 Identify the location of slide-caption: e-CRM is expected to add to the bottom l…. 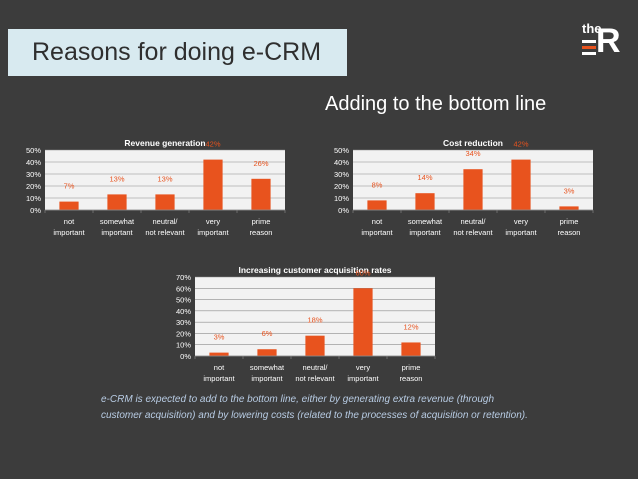
(314, 407).